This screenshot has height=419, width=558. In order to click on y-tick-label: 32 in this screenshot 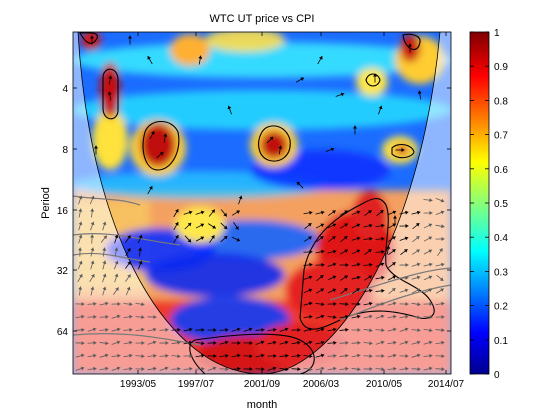, I will do `click(63, 271)`.